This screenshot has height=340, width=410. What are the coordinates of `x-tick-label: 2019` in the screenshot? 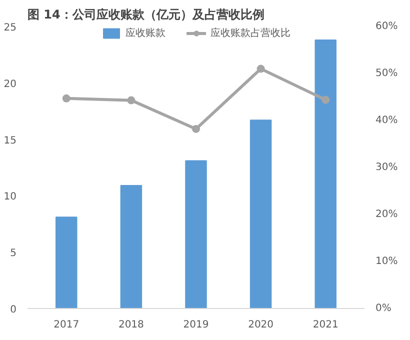 It's located at (196, 325).